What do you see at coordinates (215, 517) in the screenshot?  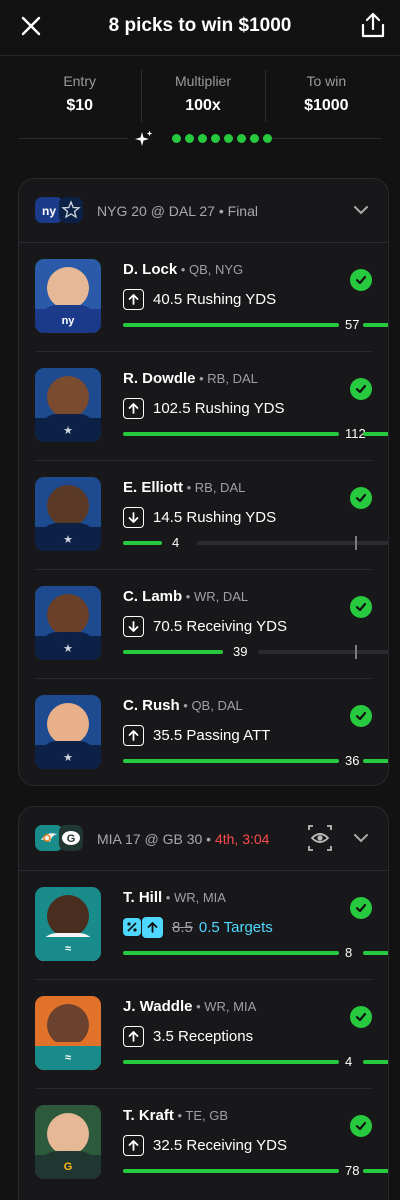 I see `pick-line-text: 14.5 Rushing YDS` at bounding box center [215, 517].